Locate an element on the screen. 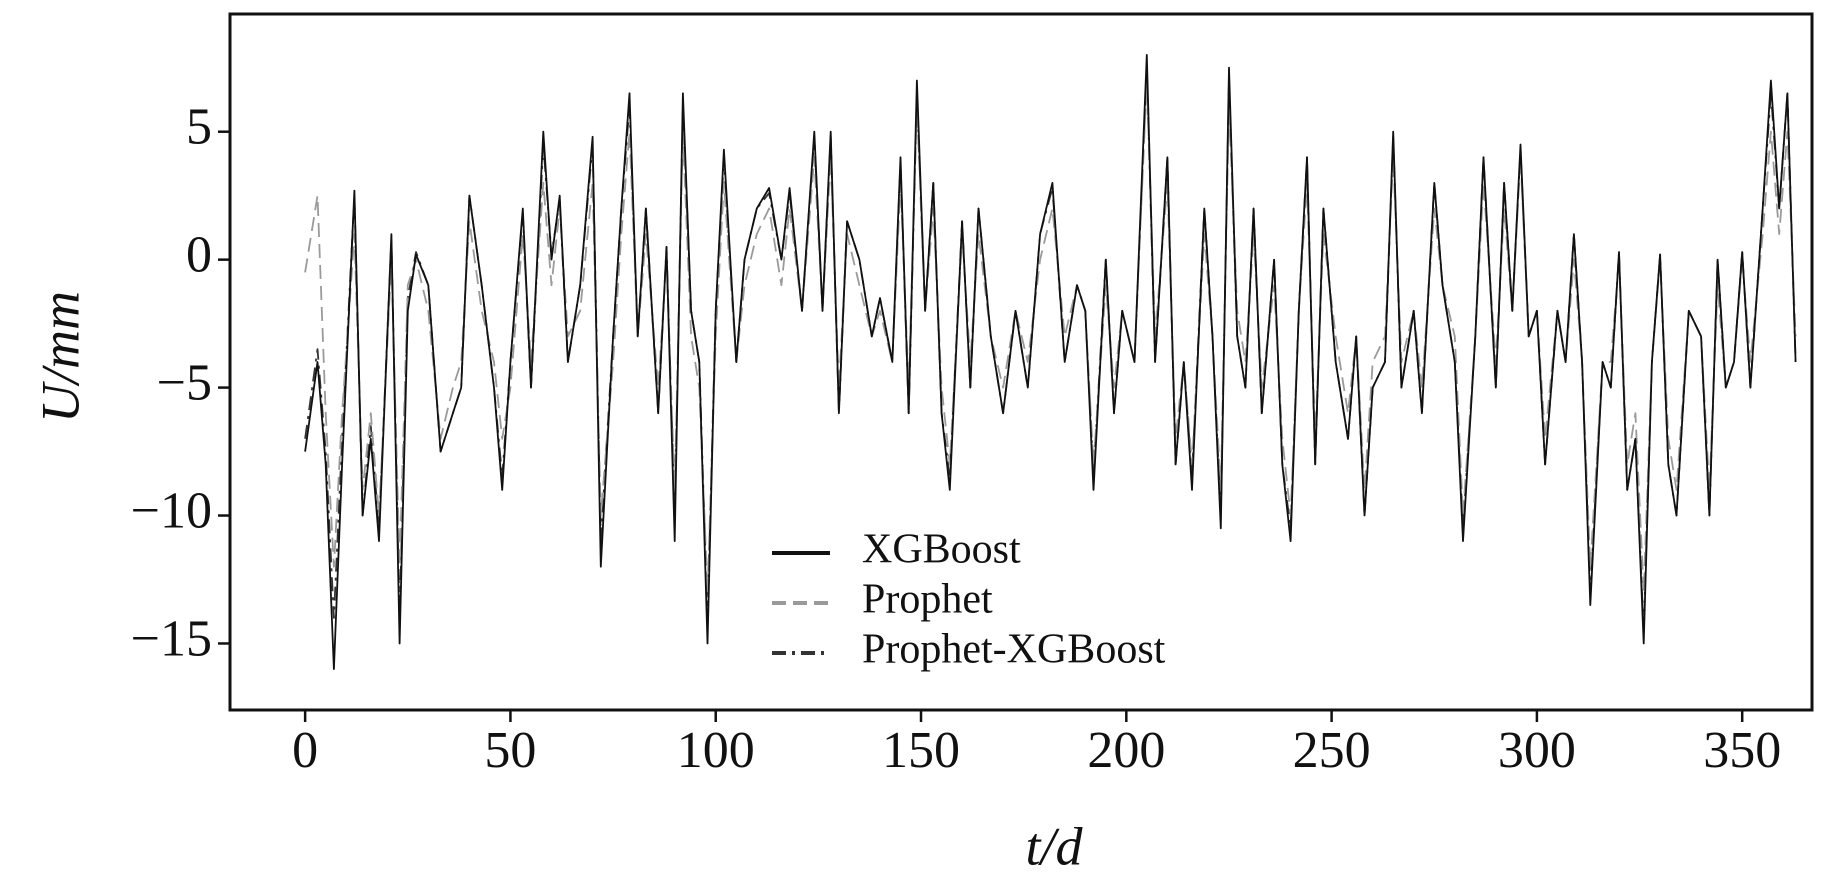 This screenshot has width=1843, height=874. y-tick-label: 0 is located at coordinates (199, 255).